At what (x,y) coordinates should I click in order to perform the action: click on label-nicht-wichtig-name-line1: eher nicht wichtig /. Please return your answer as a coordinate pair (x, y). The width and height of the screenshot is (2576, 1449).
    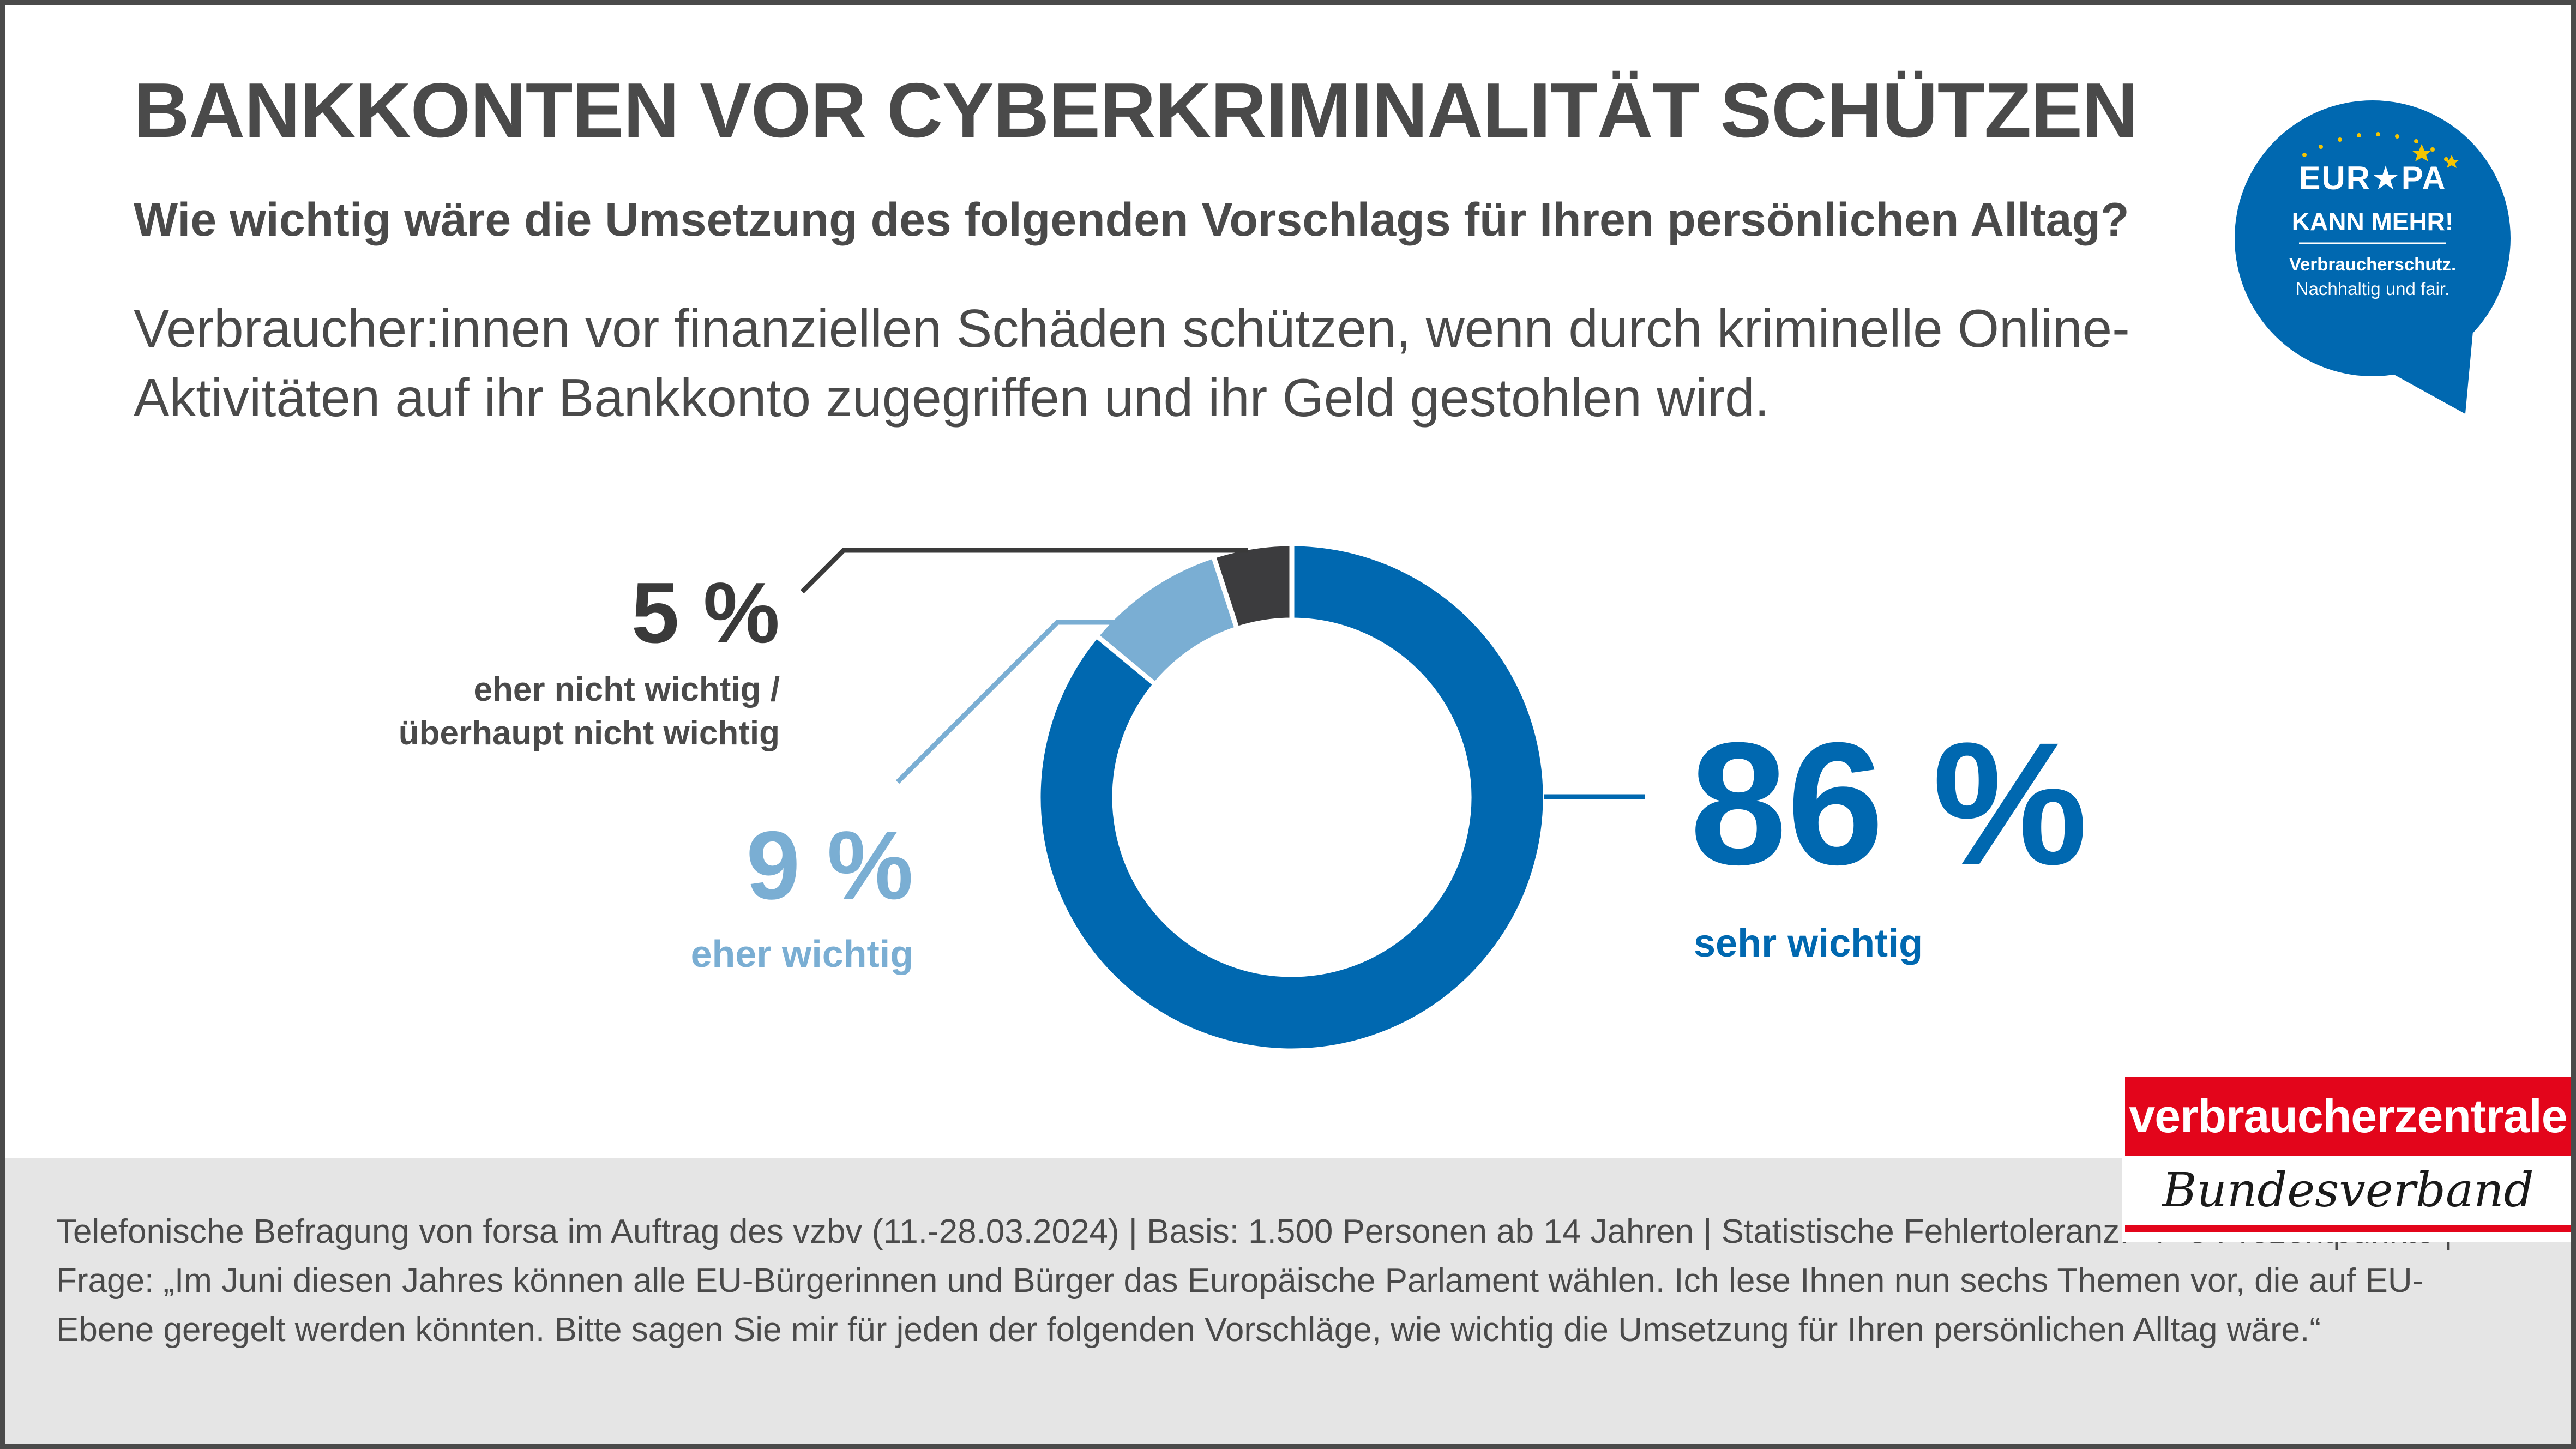
    Looking at the image, I should click on (626, 689).